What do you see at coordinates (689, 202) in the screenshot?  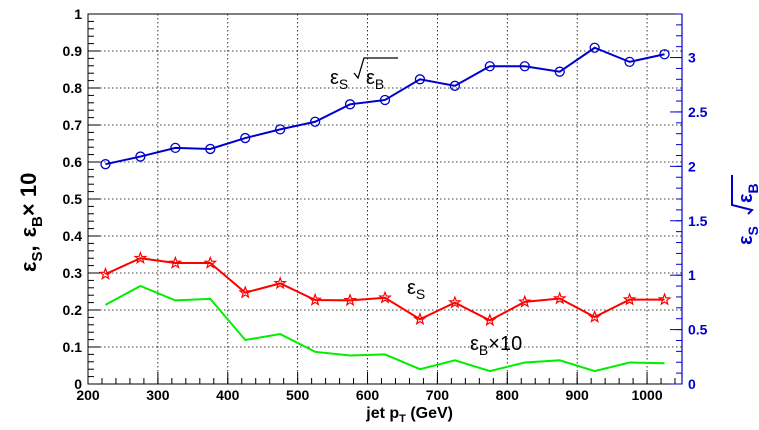 I see `y-right-axis: 0 0.5 1 1.5 2 2.5 3` at bounding box center [689, 202].